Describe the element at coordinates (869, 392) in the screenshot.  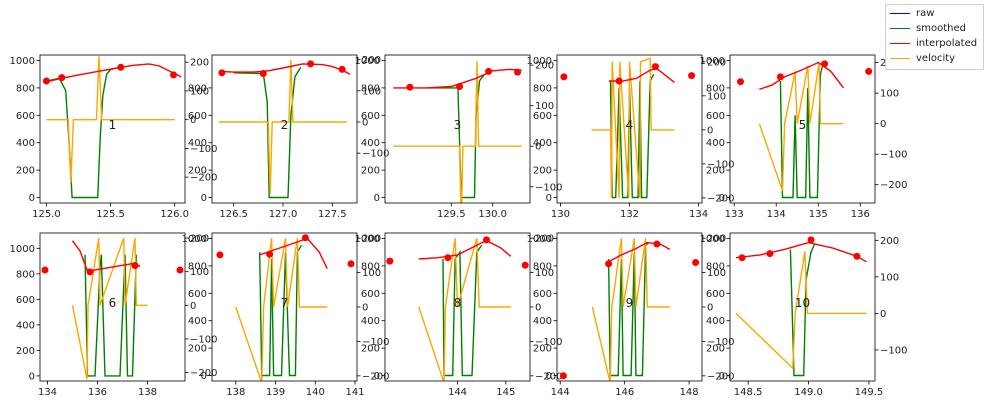
I see `x-tick-label: 149.5` at that location.